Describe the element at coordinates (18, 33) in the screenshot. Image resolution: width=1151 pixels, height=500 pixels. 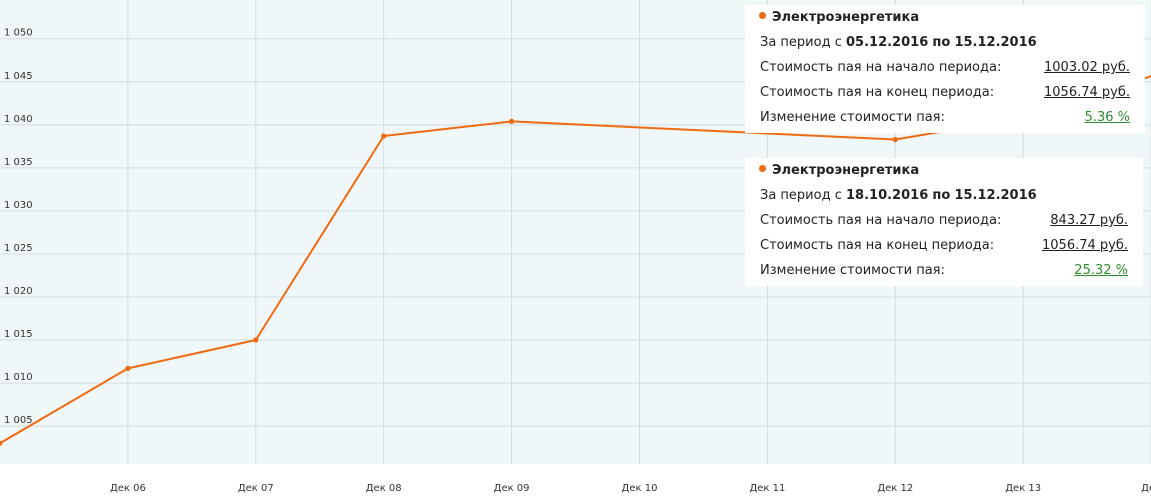
I see `y-tick-label: 1 050` at that location.